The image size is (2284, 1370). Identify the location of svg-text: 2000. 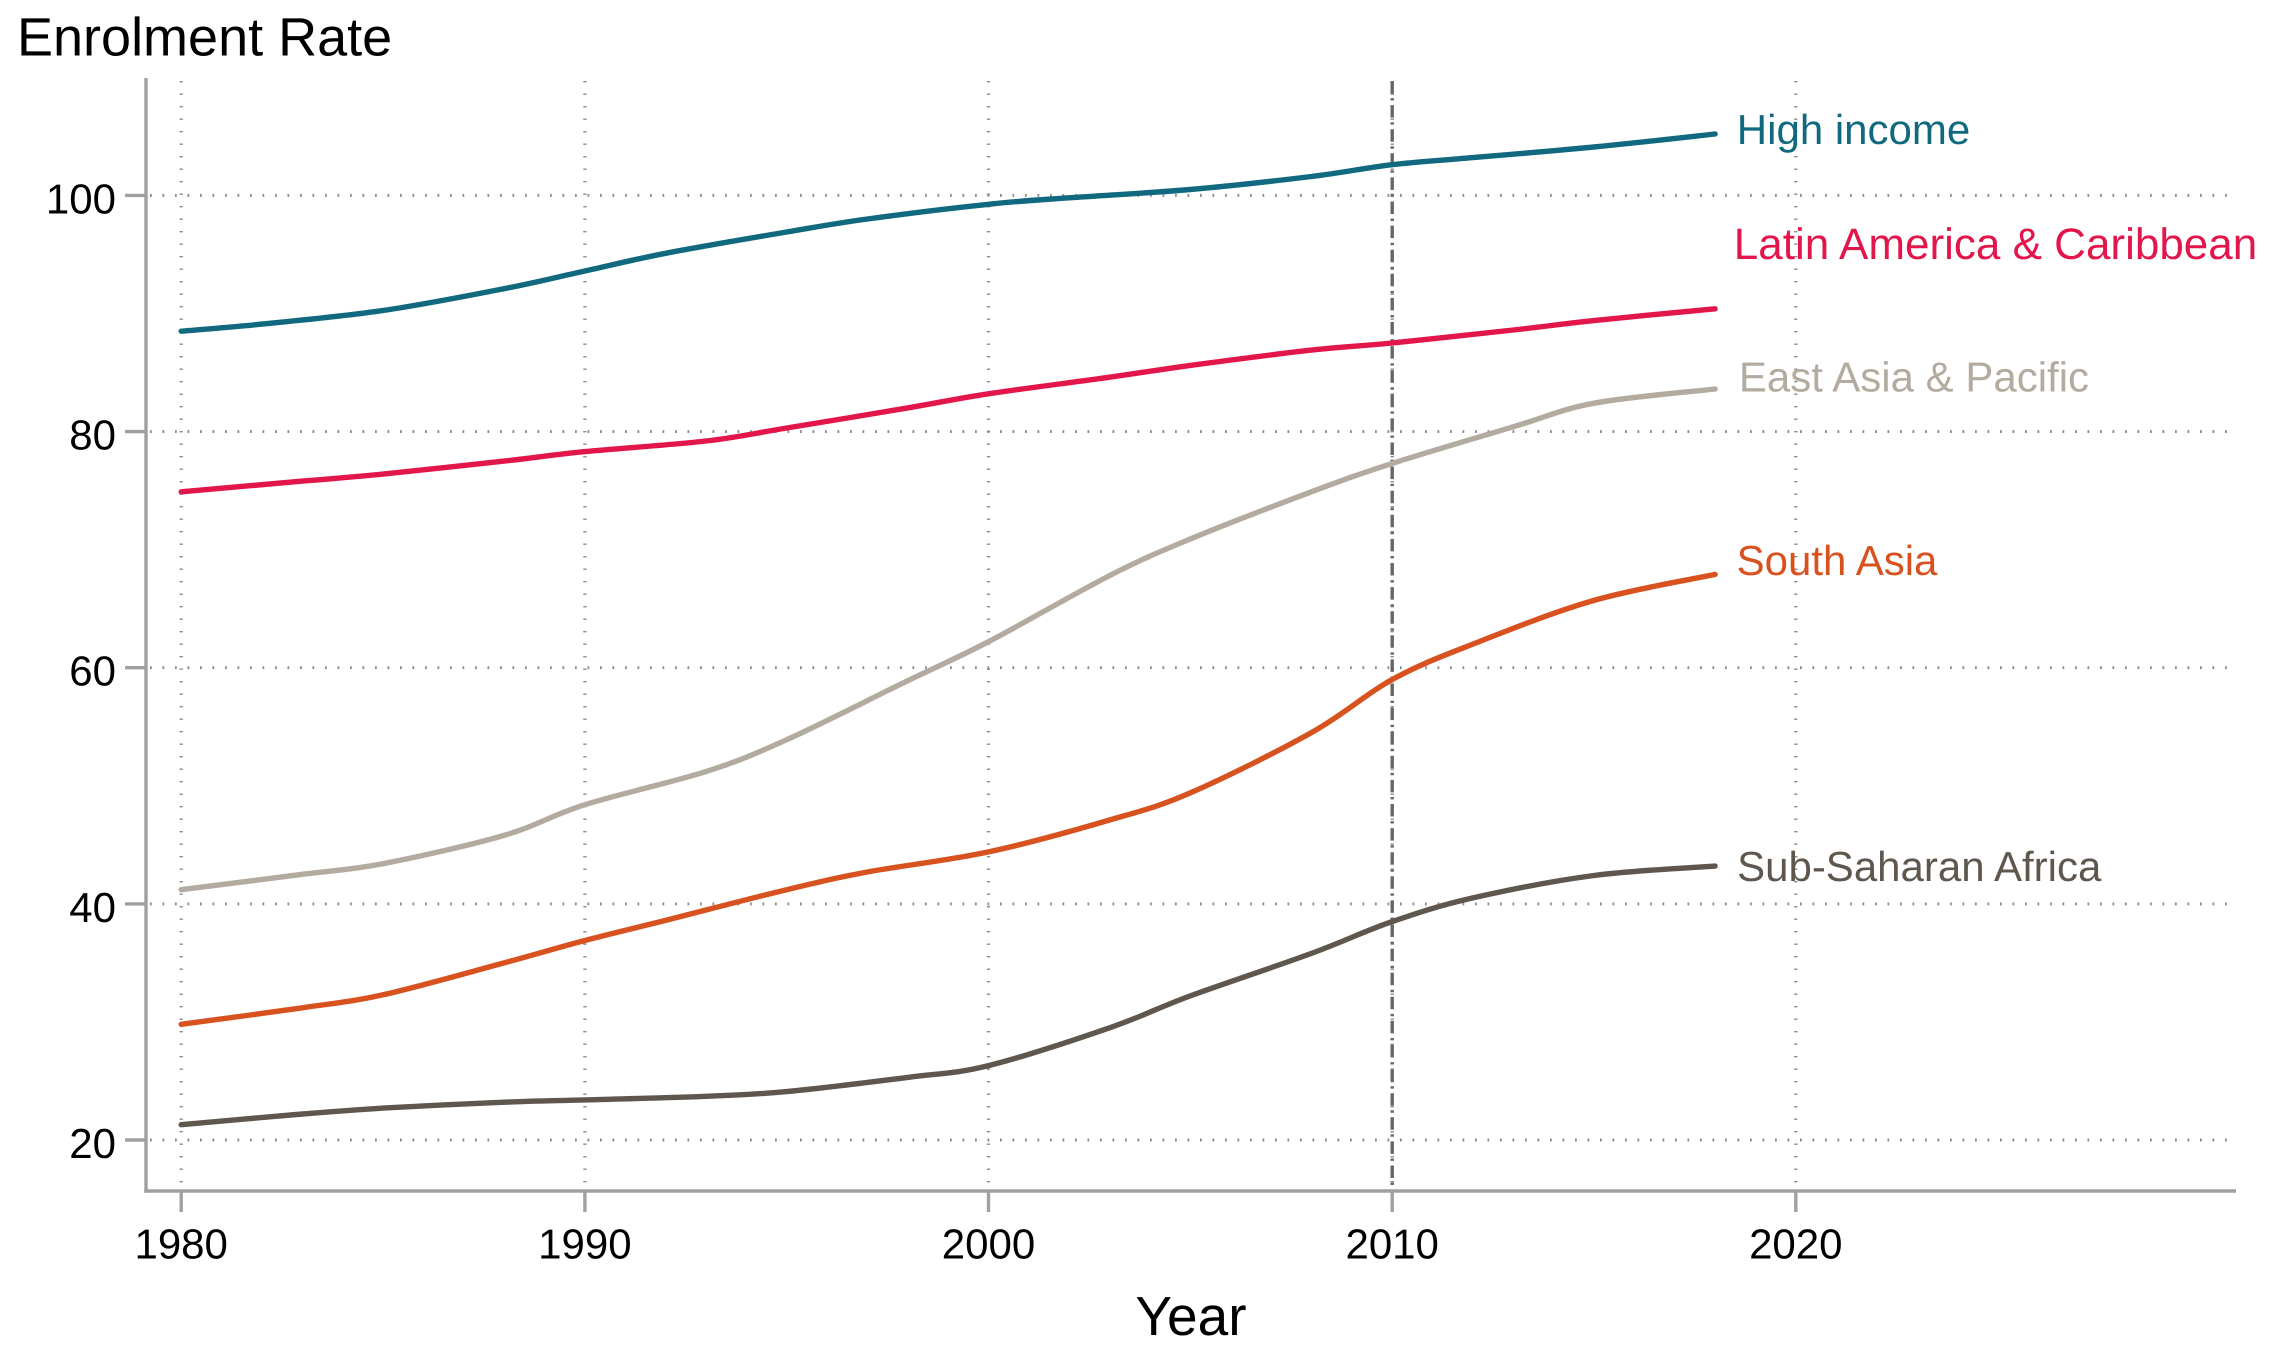
(988, 1244).